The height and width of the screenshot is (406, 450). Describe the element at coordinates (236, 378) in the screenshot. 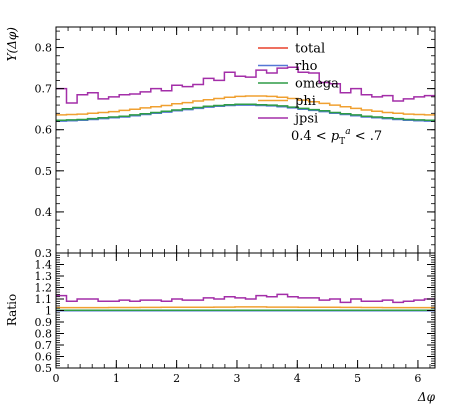

I see `xtick-label: 3` at that location.